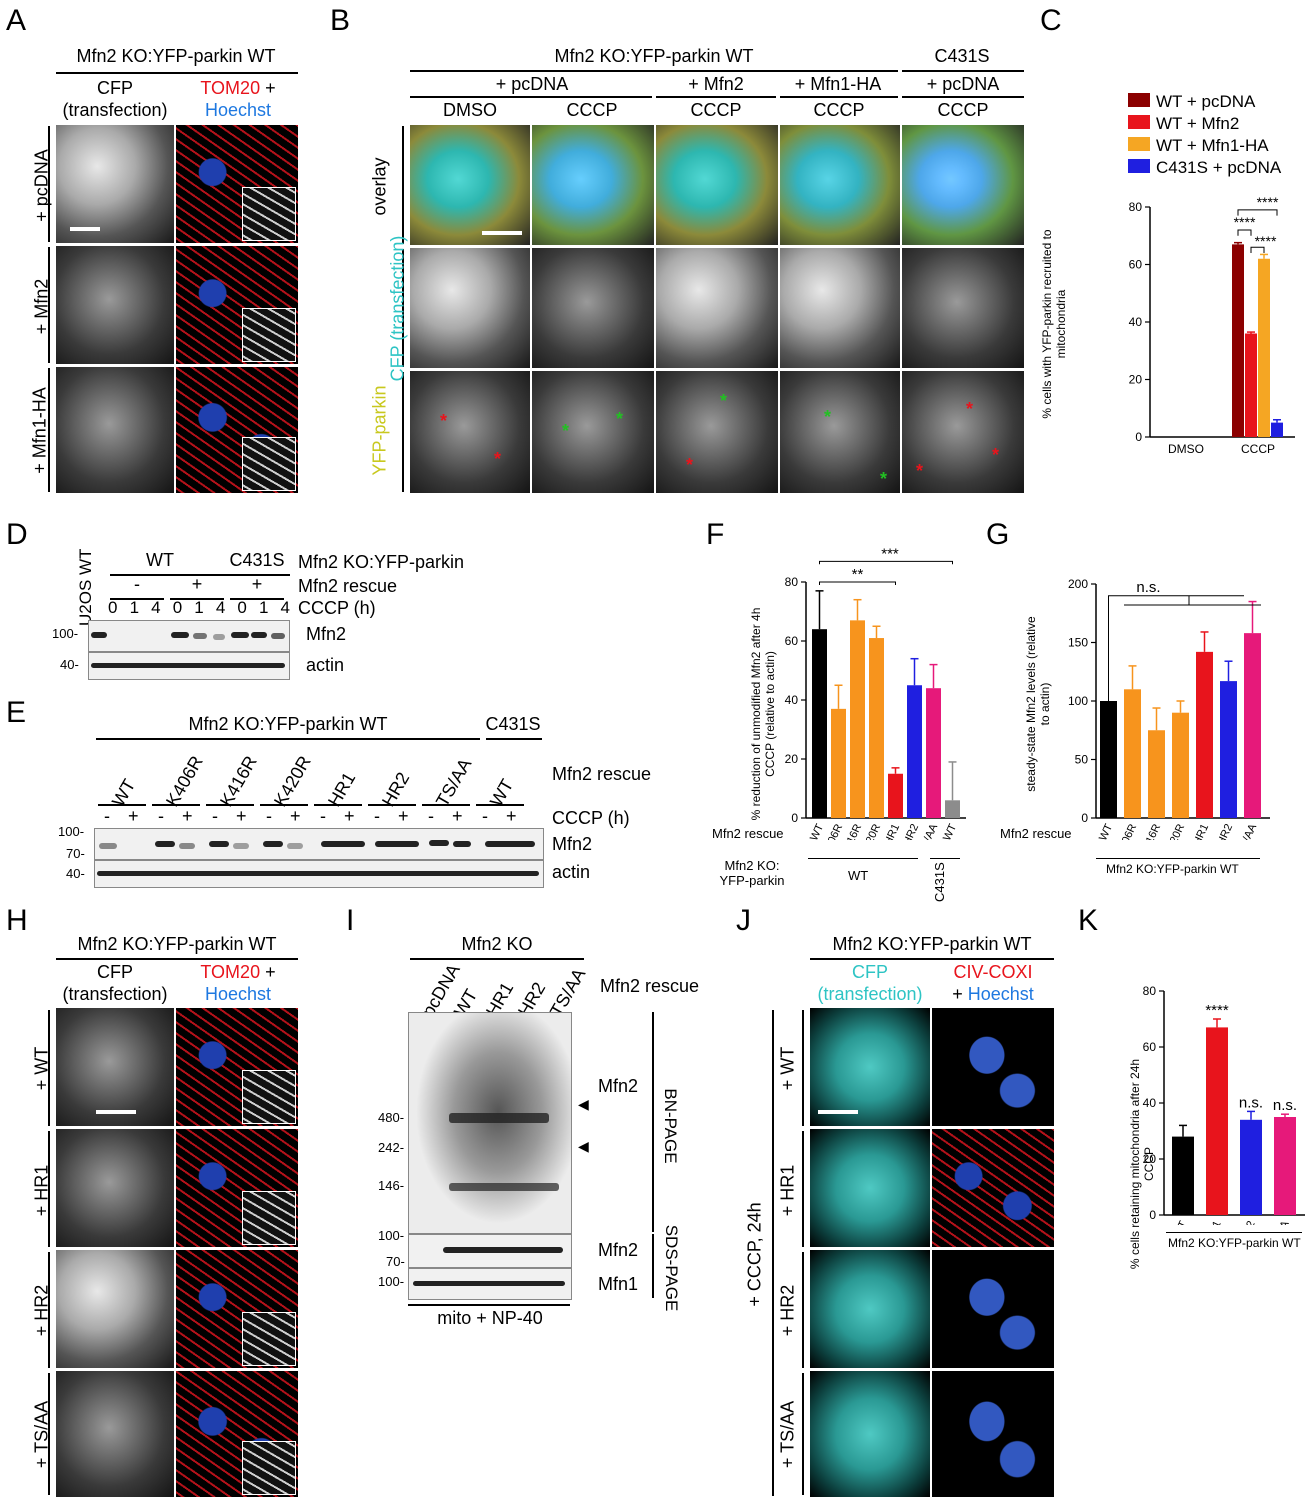 The height and width of the screenshot is (1500, 1310). What do you see at coordinates (716, 84) in the screenshot?
I see `panel-b-group-mfn2: + Mfn2` at bounding box center [716, 84].